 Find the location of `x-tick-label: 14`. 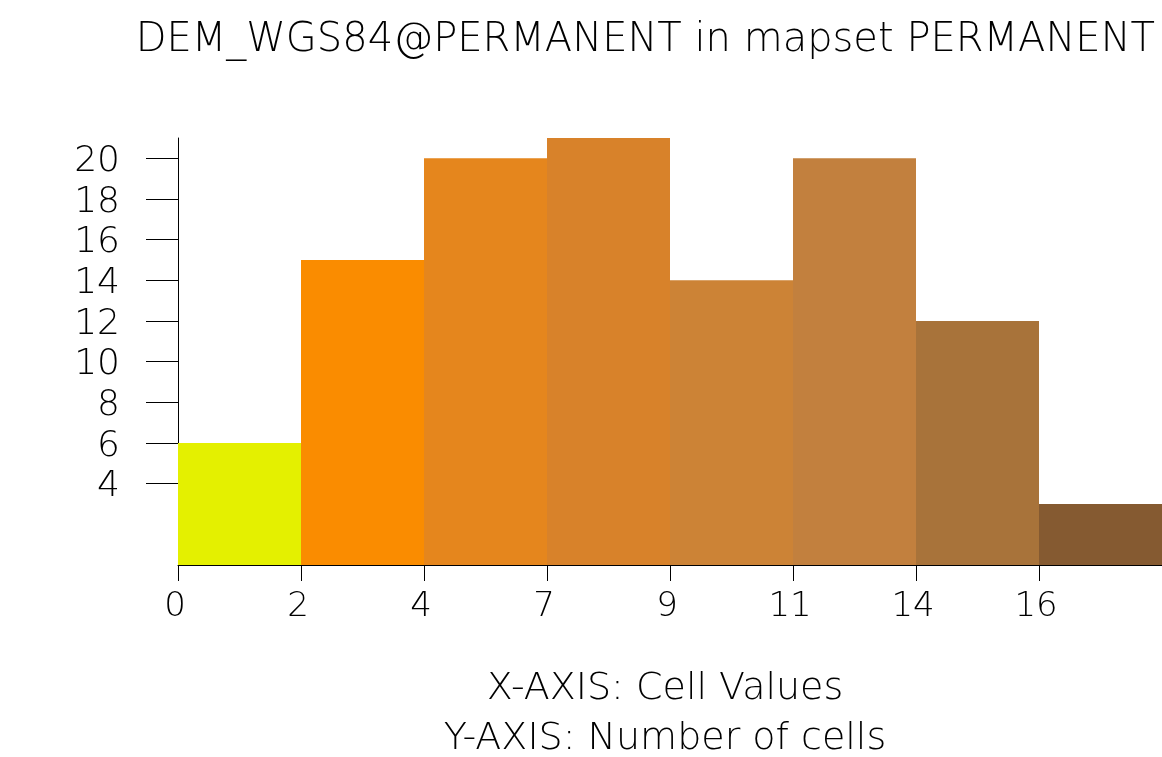

x-tick-label: 14 is located at coordinates (913, 604).